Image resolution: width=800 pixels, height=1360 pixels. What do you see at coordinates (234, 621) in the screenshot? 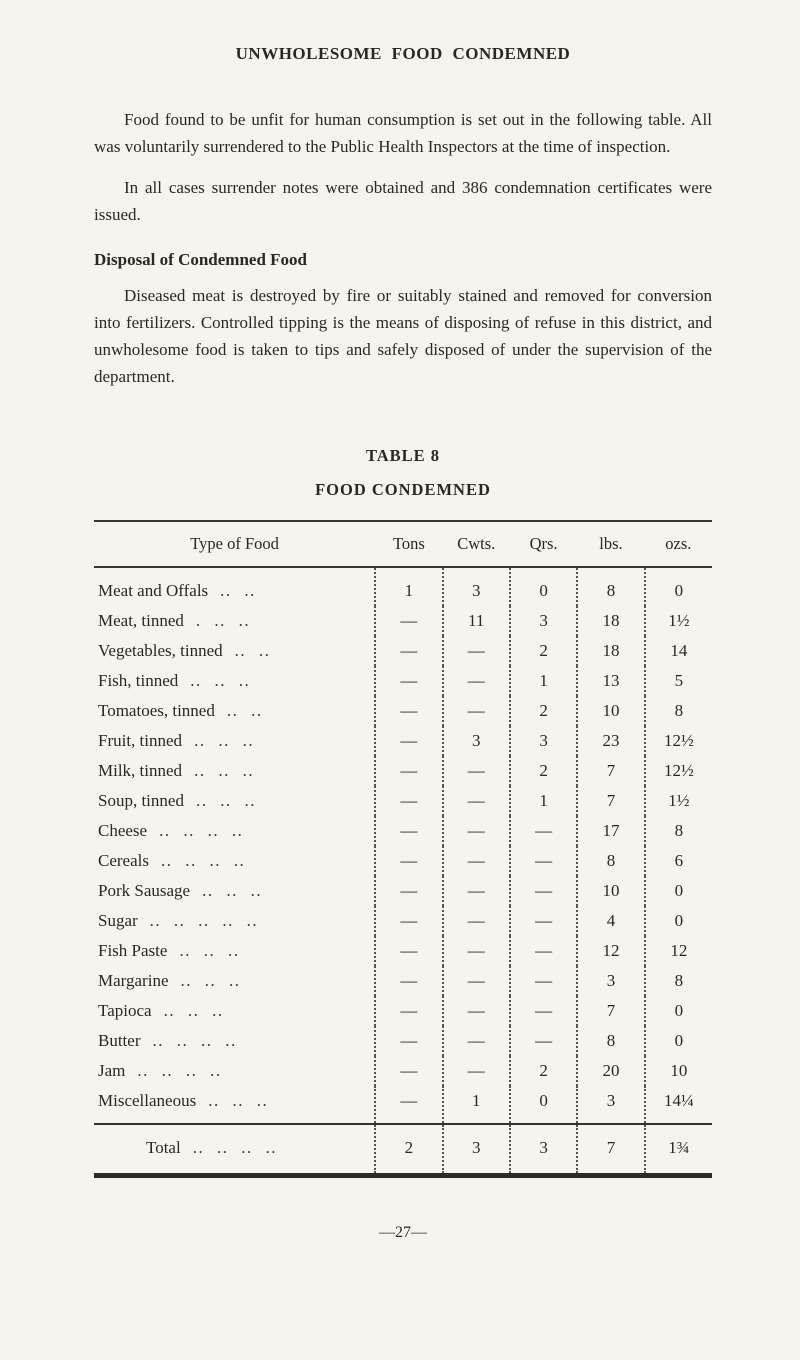
I see `food-type-cell: Meat, tinned . .. ..` at bounding box center [234, 621].